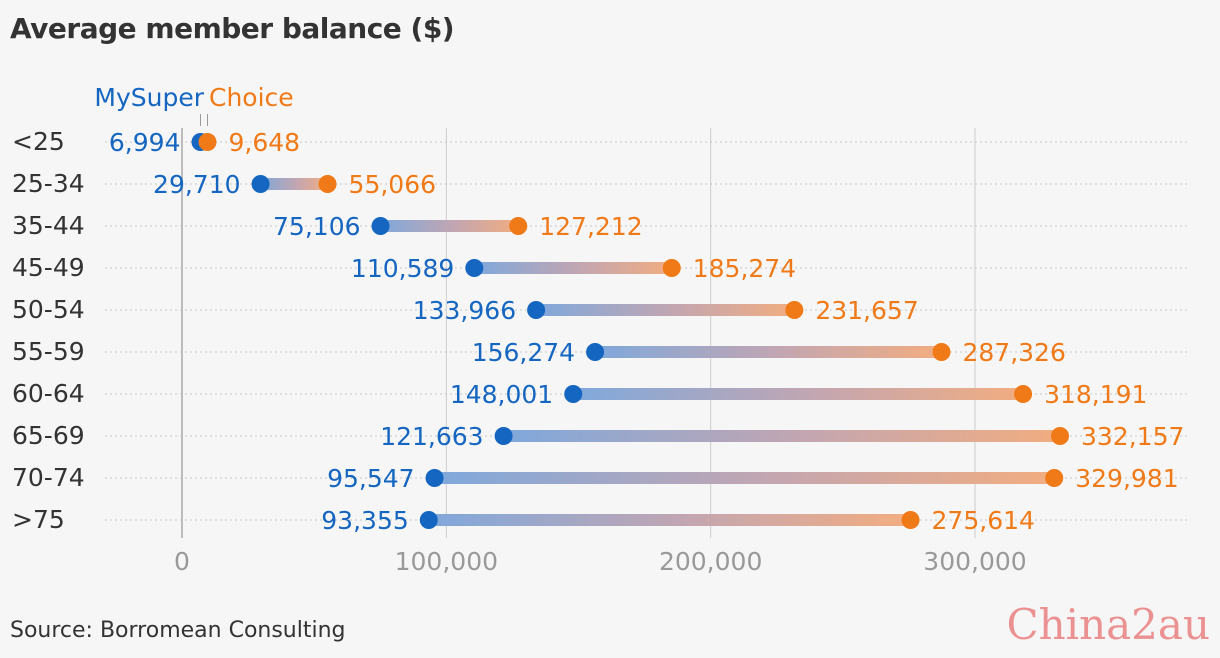 This screenshot has width=1220, height=658. What do you see at coordinates (402, 268) in the screenshot?
I see `mysuper-value-label: 110,589` at bounding box center [402, 268].